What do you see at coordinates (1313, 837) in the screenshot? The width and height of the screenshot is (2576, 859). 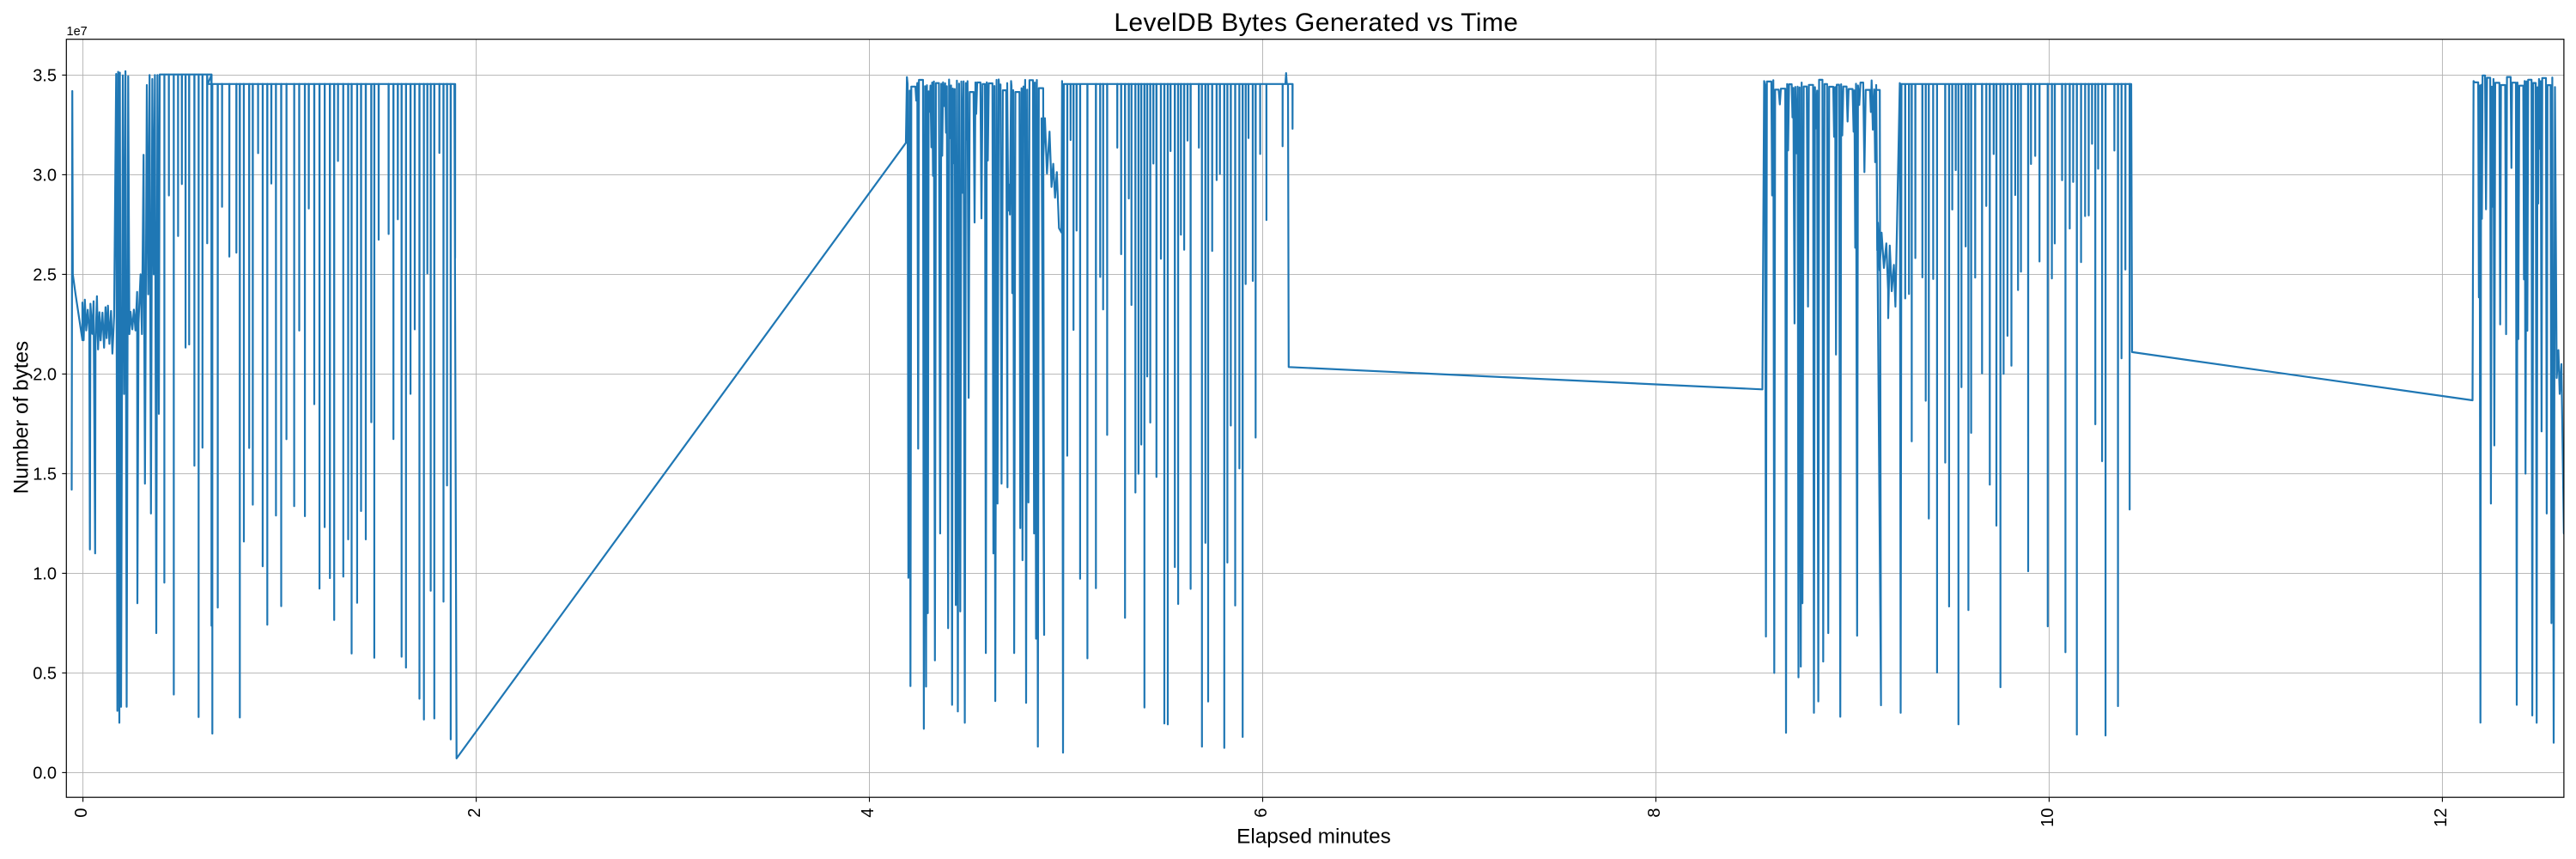 I see `svg-text: Elapsed minutes` at bounding box center [1313, 837].